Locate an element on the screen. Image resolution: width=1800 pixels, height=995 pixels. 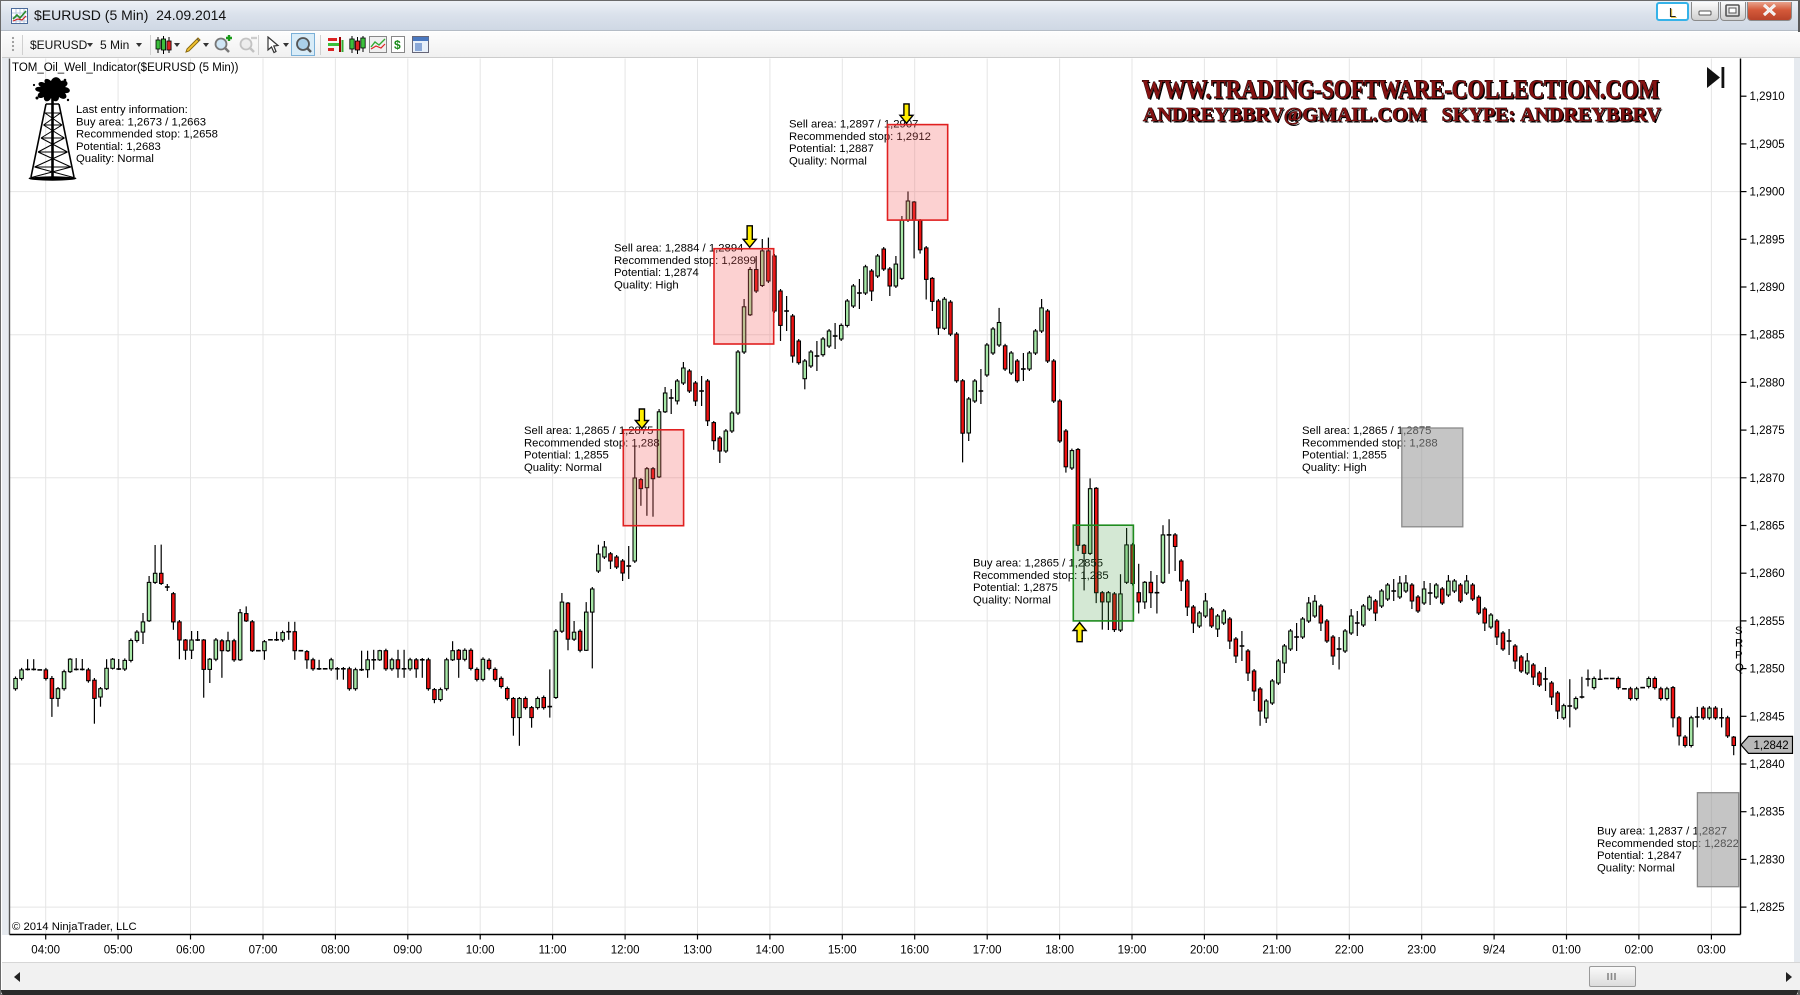
svg-text: R is located at coordinates (1739, 643).